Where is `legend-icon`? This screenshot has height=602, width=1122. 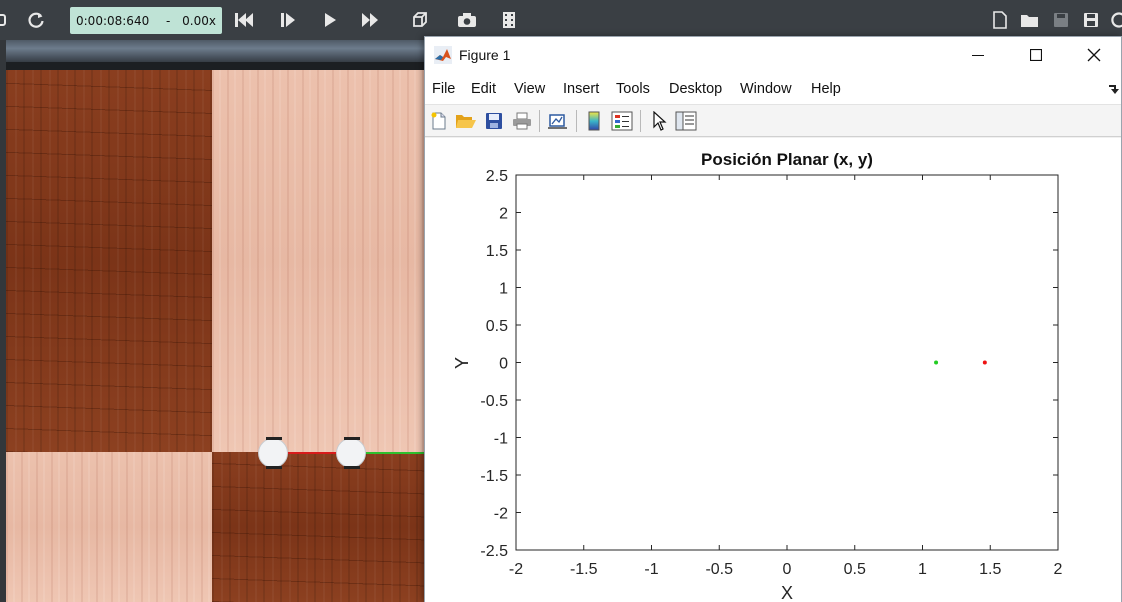
legend-icon is located at coordinates (622, 121).